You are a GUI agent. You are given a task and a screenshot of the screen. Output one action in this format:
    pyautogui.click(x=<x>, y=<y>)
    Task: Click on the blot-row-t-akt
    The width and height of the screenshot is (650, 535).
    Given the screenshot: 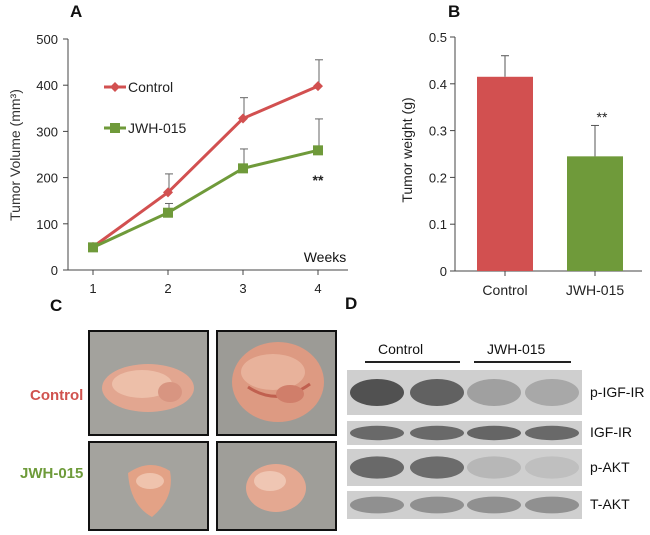 What is the action you would take?
    pyautogui.click(x=464, y=505)
    